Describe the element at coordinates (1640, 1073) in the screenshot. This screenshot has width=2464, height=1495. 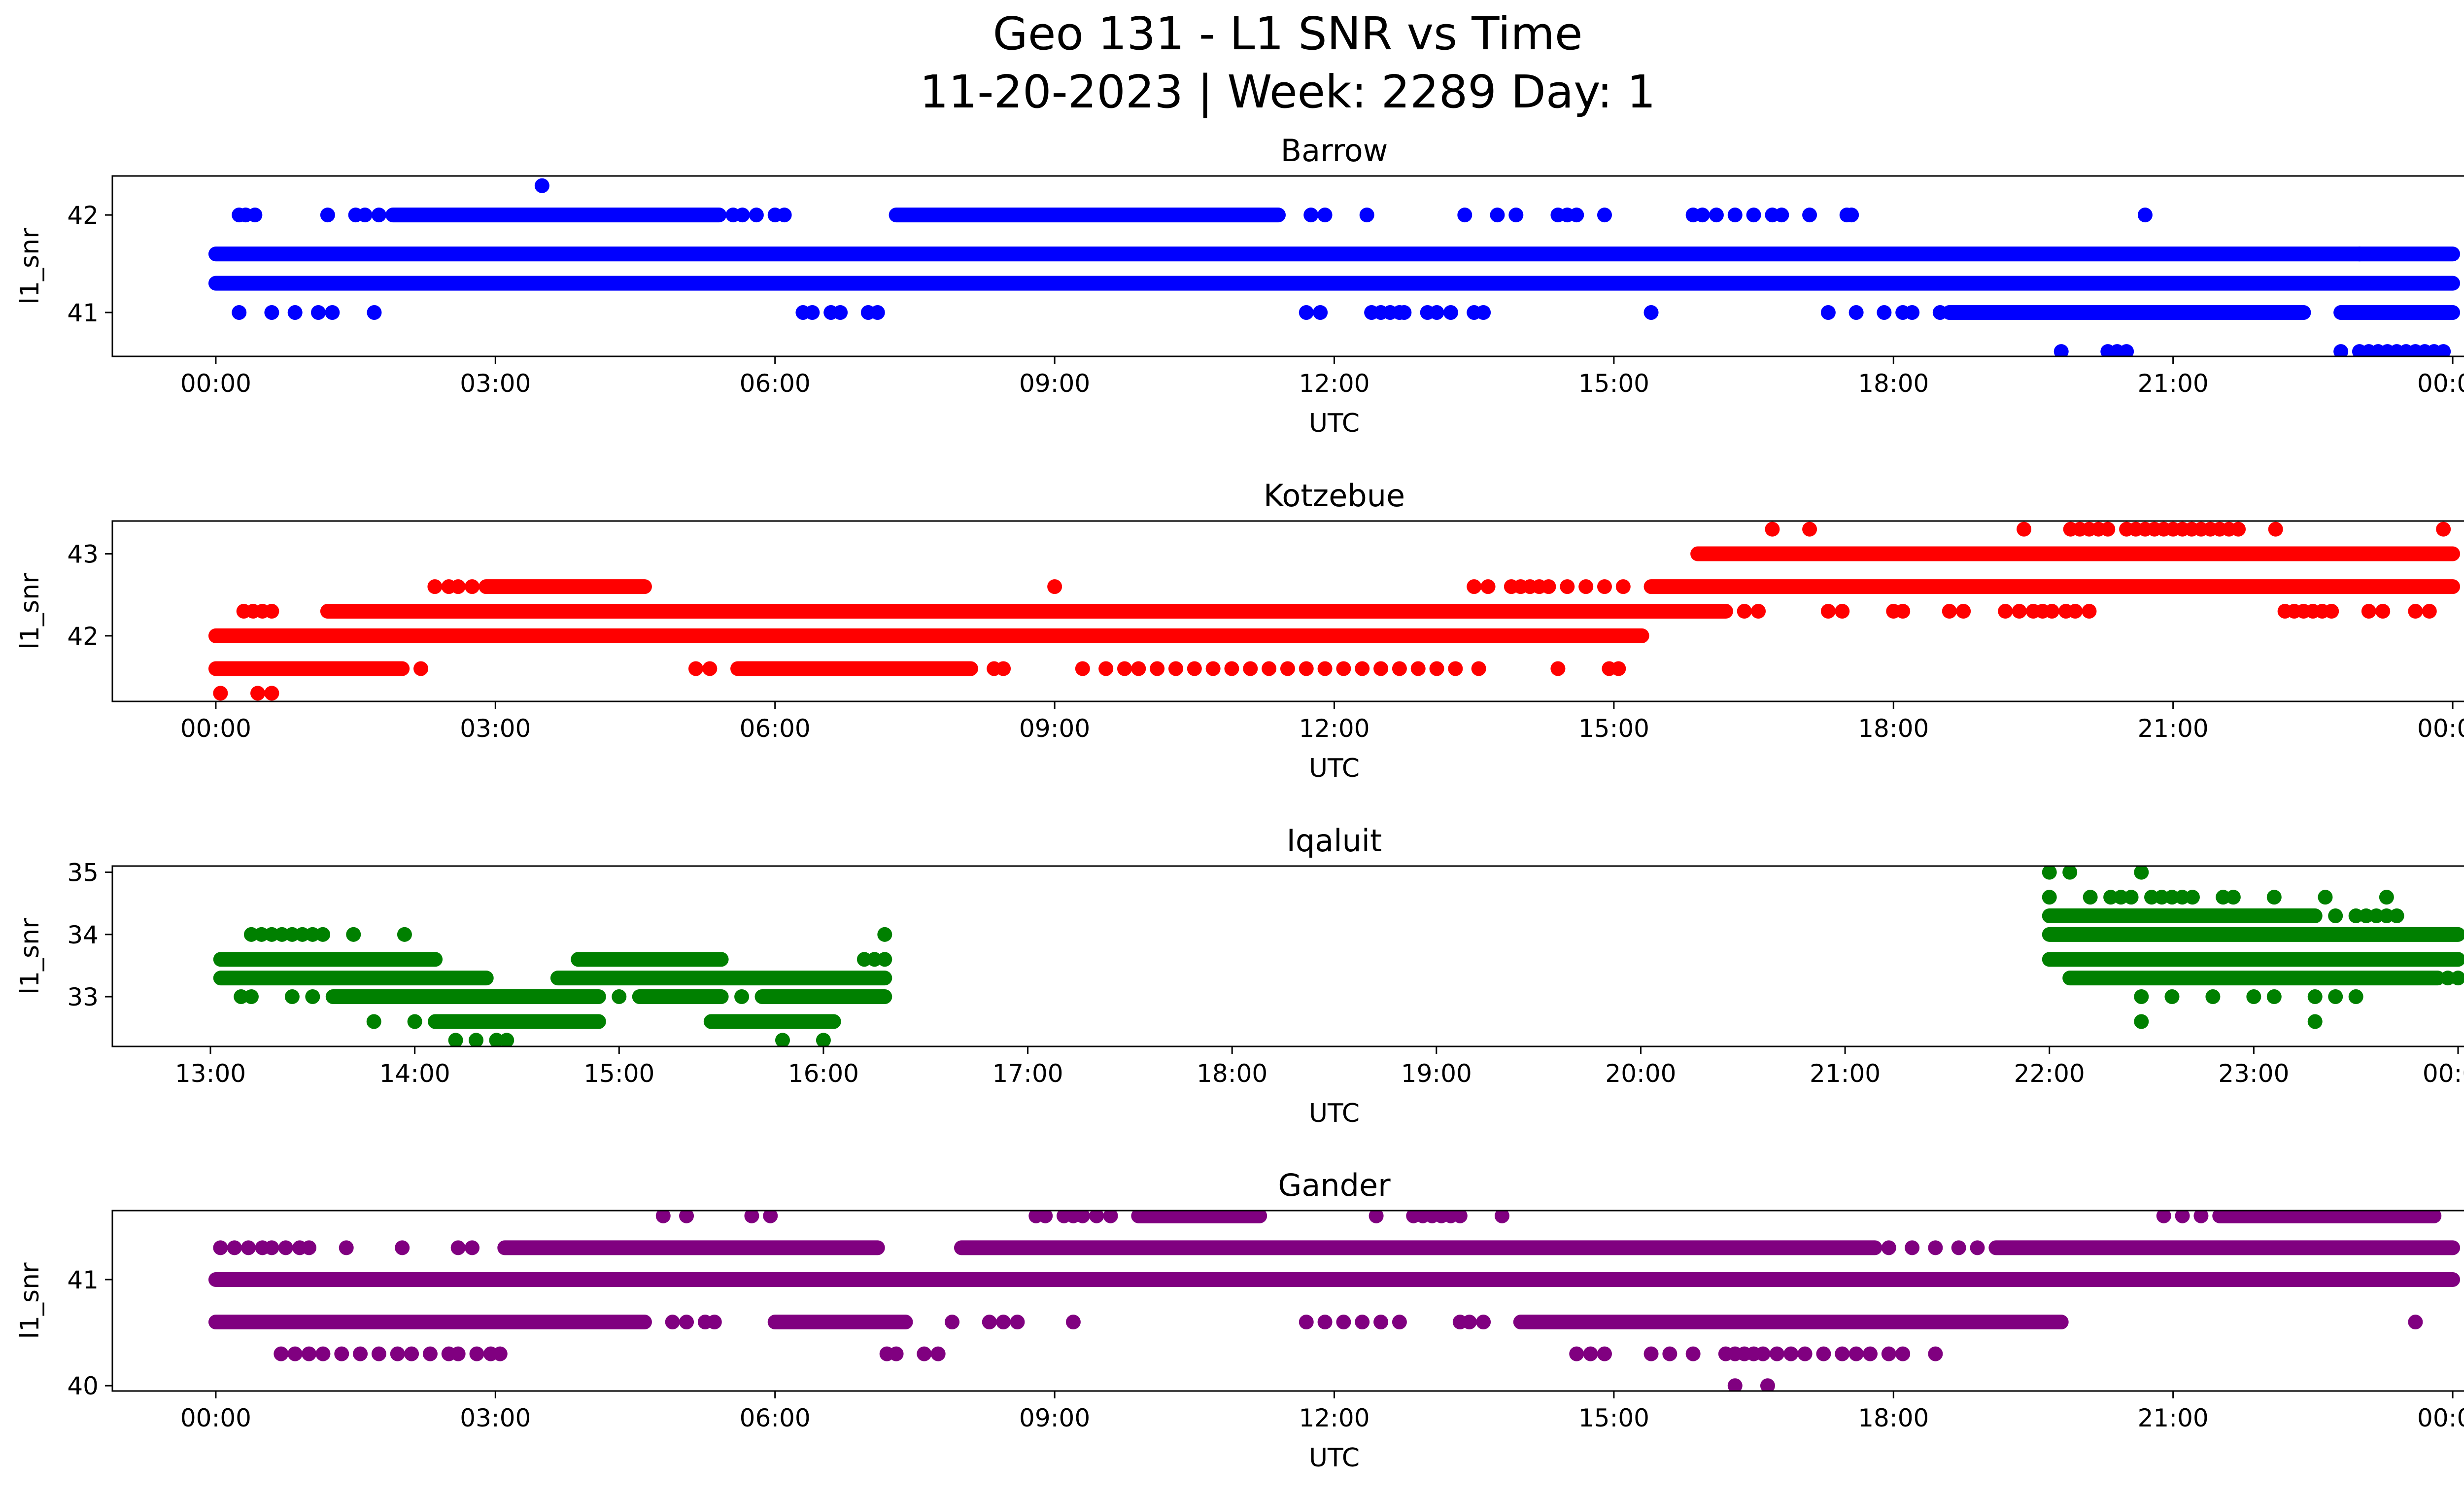
I see `x-tick-label: 20:00` at that location.